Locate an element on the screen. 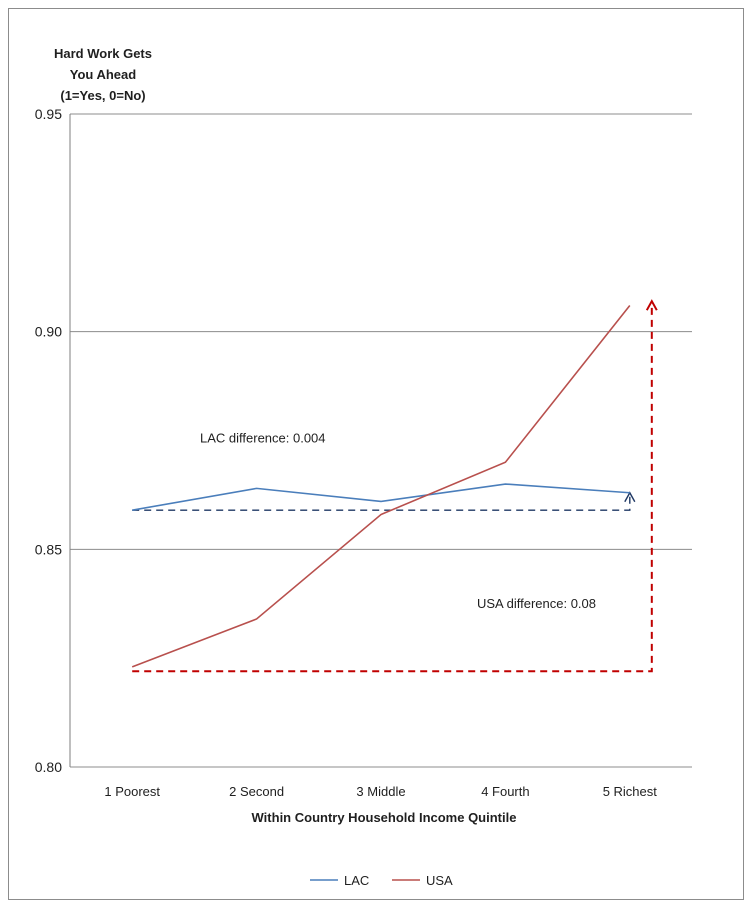 The height and width of the screenshot is (910, 754). difference-arrowhead is located at coordinates (651, 305).